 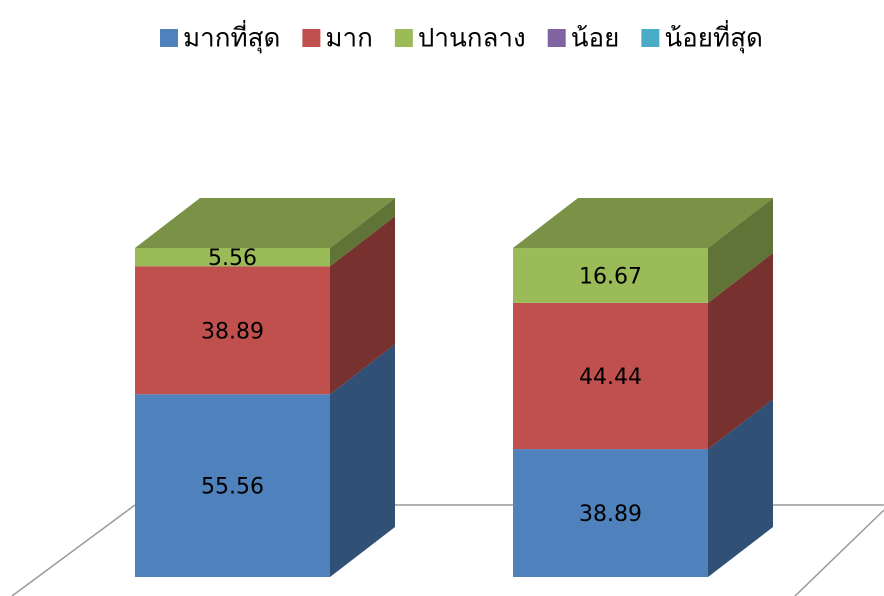 I want to click on data-label: 55.56, so click(x=232, y=487).